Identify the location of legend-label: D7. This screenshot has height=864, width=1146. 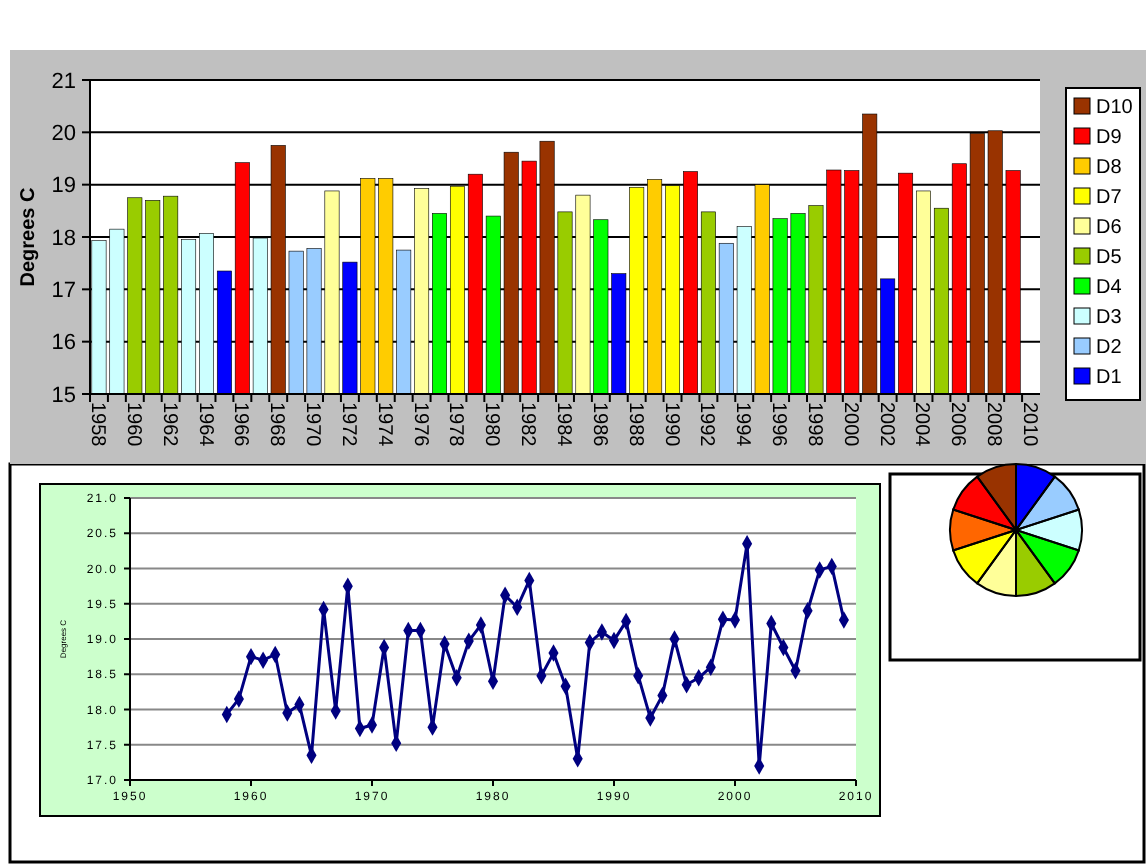
(1109, 198).